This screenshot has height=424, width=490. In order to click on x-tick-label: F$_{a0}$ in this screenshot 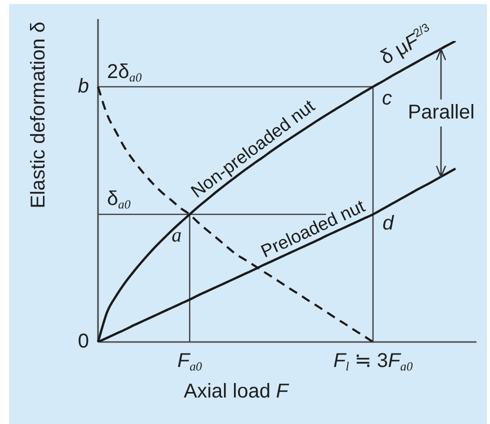, I will do `click(189, 362)`.